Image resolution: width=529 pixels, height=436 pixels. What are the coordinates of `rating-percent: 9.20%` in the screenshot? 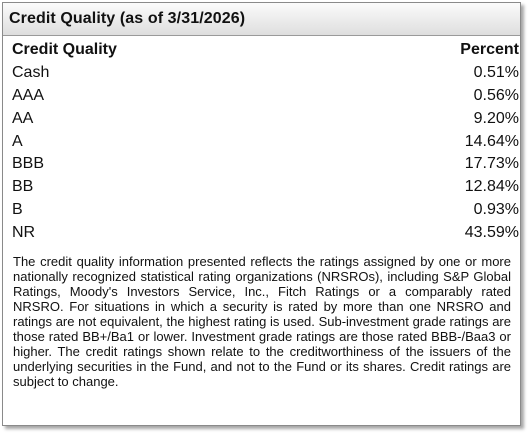 It's located at (496, 118).